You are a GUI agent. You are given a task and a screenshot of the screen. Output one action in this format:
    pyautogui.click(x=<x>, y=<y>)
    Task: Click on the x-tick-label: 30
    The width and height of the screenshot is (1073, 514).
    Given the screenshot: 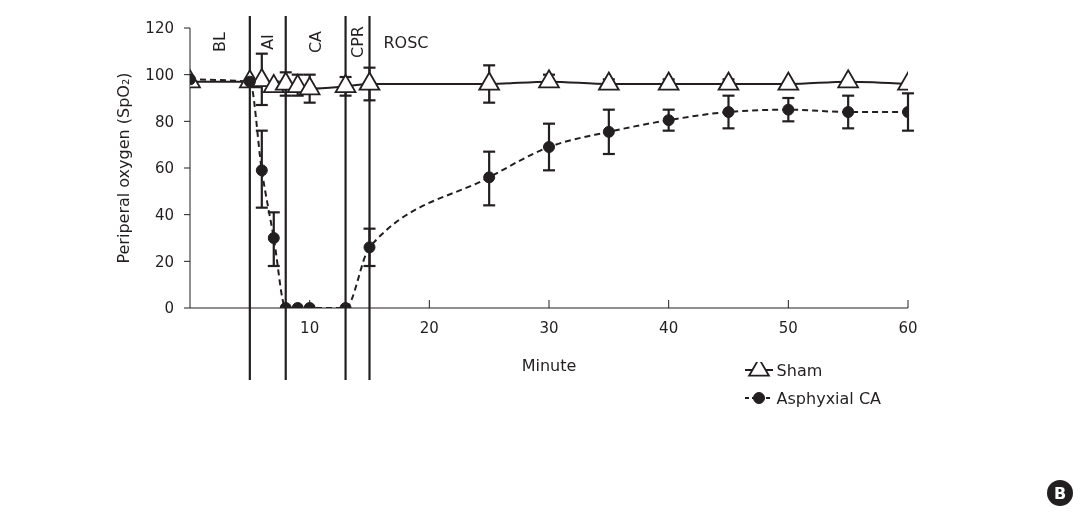 What is the action you would take?
    pyautogui.click(x=549, y=327)
    